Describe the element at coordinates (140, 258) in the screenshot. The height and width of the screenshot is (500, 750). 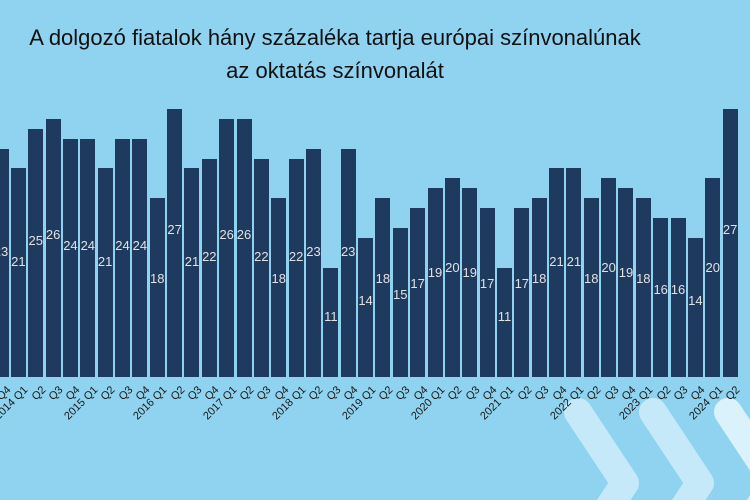
I see `bar-2015-q4: 24` at that location.